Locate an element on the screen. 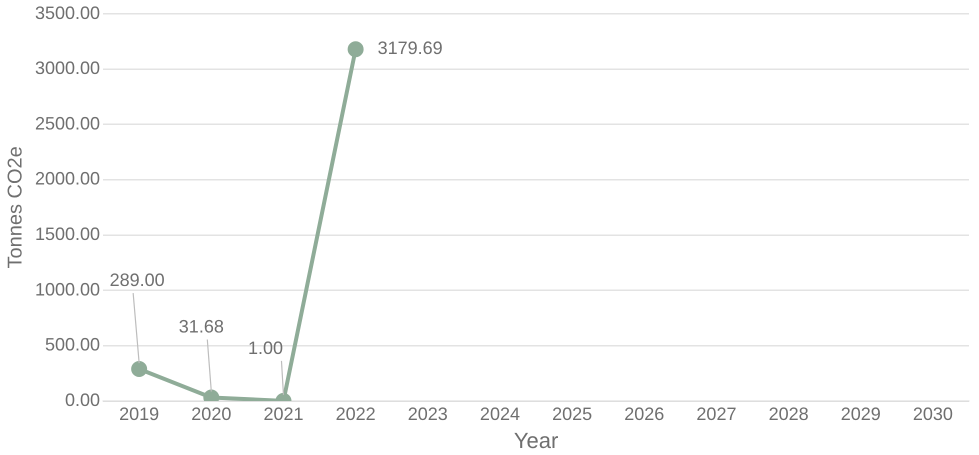  x-tick-label: 2024 is located at coordinates (500, 414).